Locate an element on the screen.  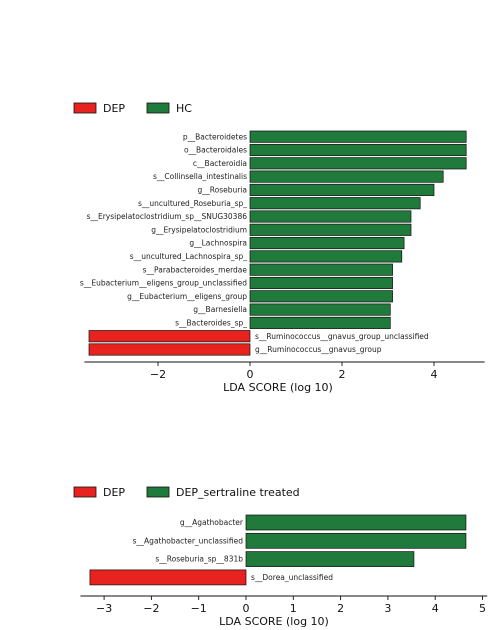
x-tick-label-0-0: −2 is located at coordinates (158, 374).